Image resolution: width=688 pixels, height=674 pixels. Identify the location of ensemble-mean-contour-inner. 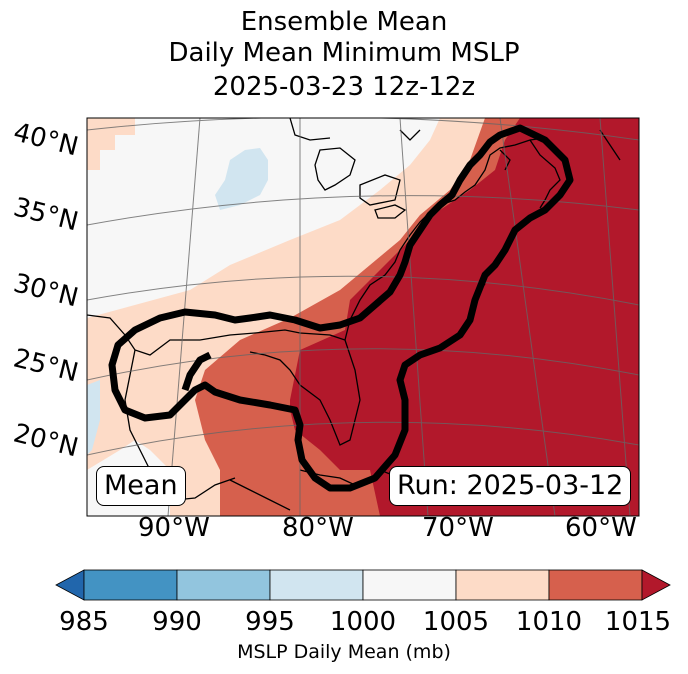
(196, 371).